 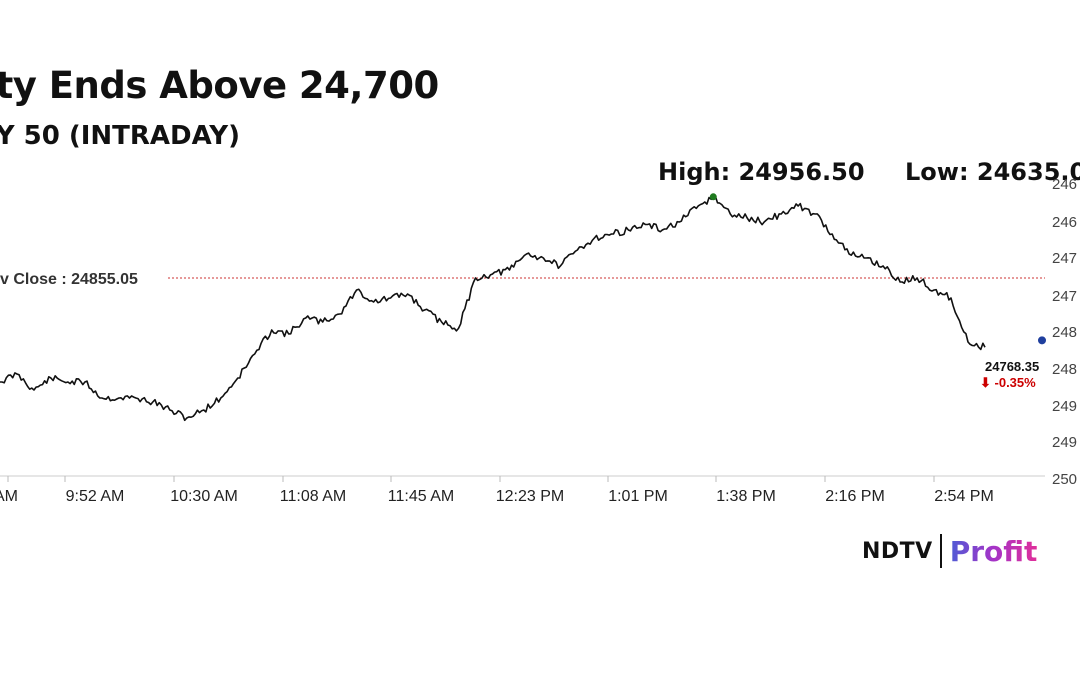 What do you see at coordinates (992, 172) in the screenshot?
I see `low-value-label: Low: 24635.00` at bounding box center [992, 172].